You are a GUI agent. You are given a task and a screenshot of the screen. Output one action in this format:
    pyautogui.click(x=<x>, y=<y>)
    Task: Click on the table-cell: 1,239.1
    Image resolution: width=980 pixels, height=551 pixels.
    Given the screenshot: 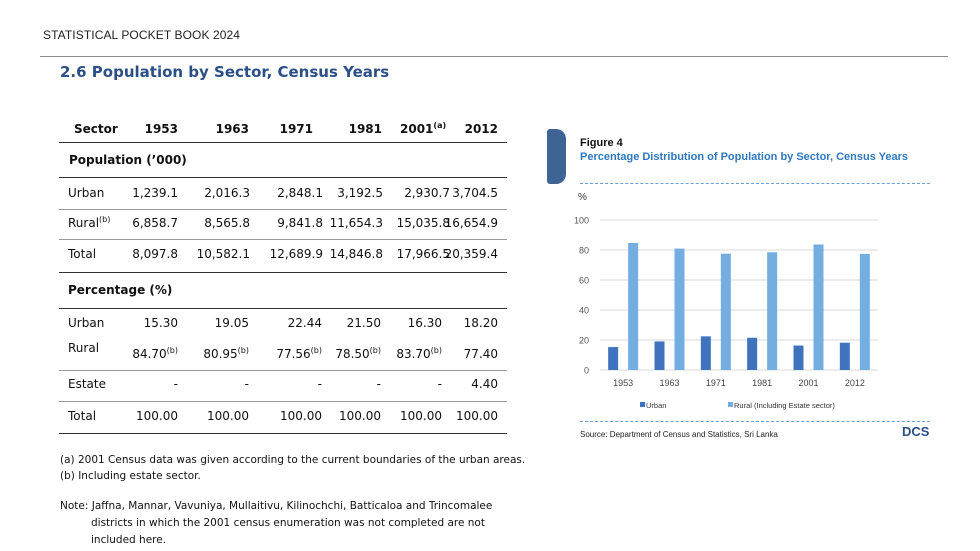 What is the action you would take?
    pyautogui.click(x=155, y=193)
    